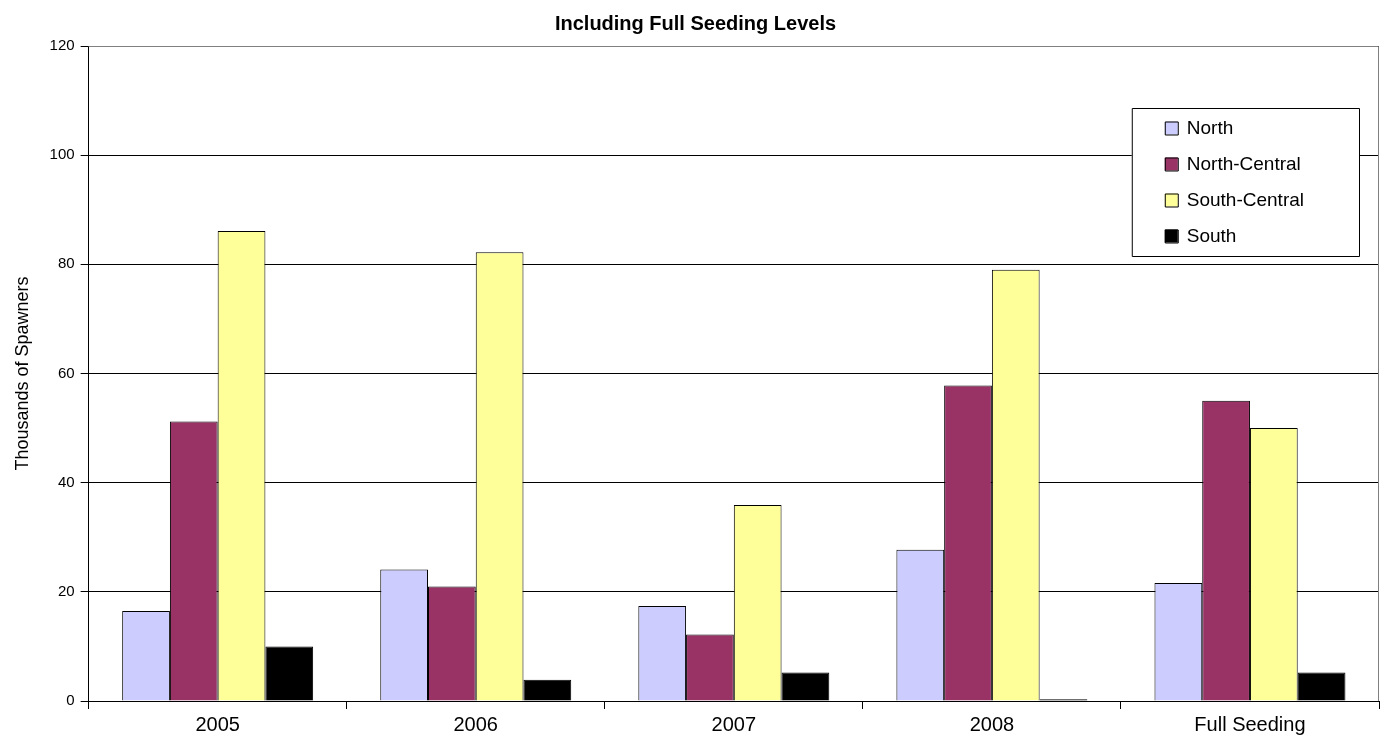 The height and width of the screenshot is (753, 1389). Describe the element at coordinates (475, 723) in the screenshot. I see `x-tick-label: 2006` at that location.